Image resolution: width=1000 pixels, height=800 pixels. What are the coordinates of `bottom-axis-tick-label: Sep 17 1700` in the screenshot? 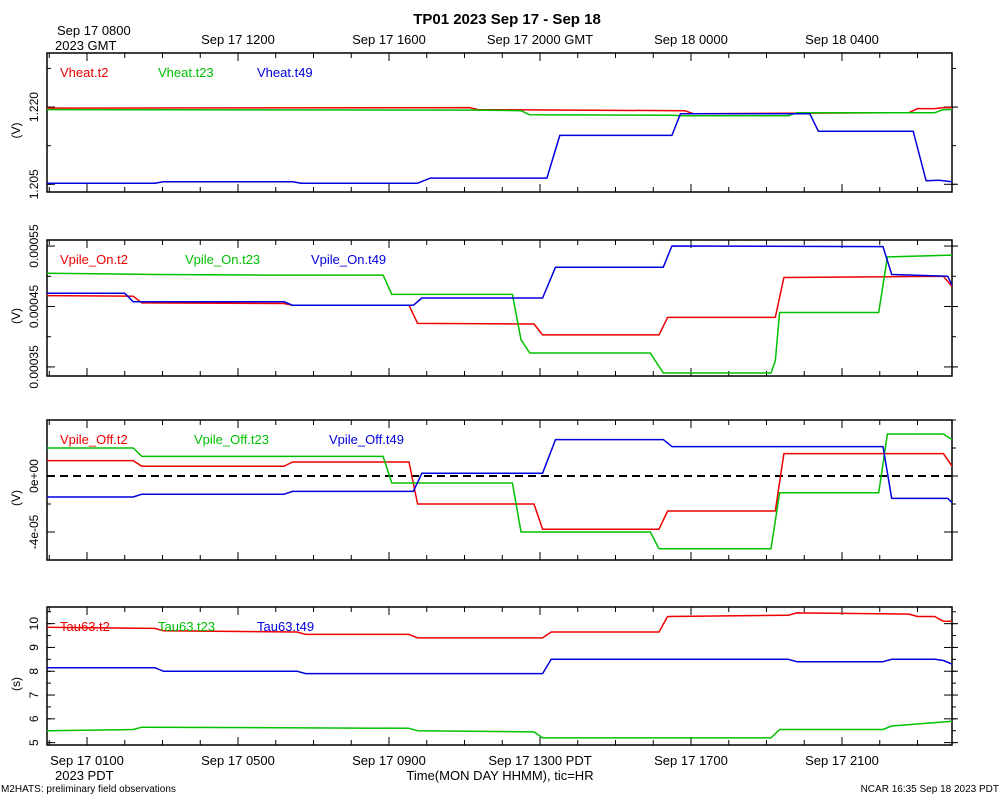 It's located at (691, 760).